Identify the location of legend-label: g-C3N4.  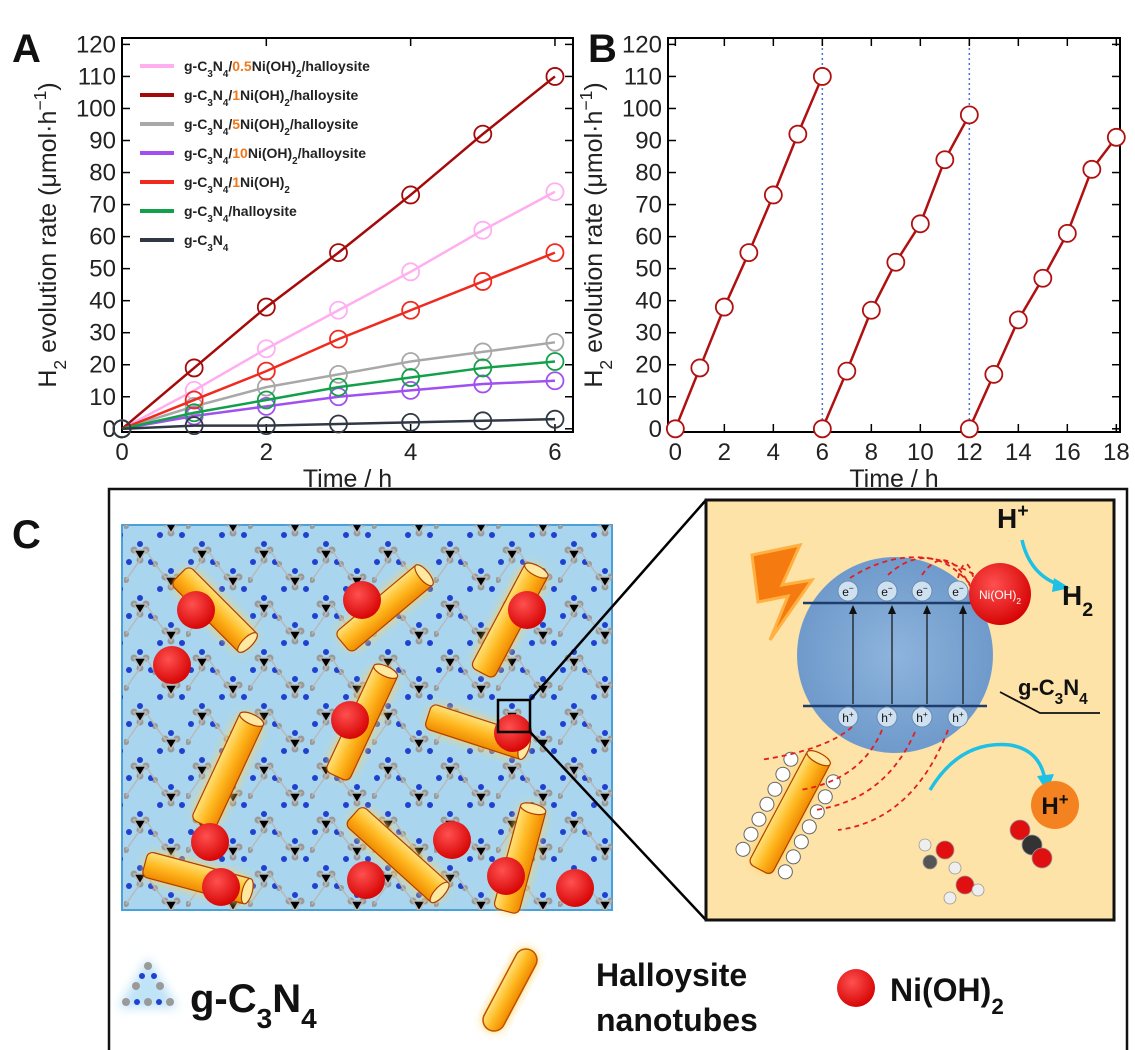
(253, 1005).